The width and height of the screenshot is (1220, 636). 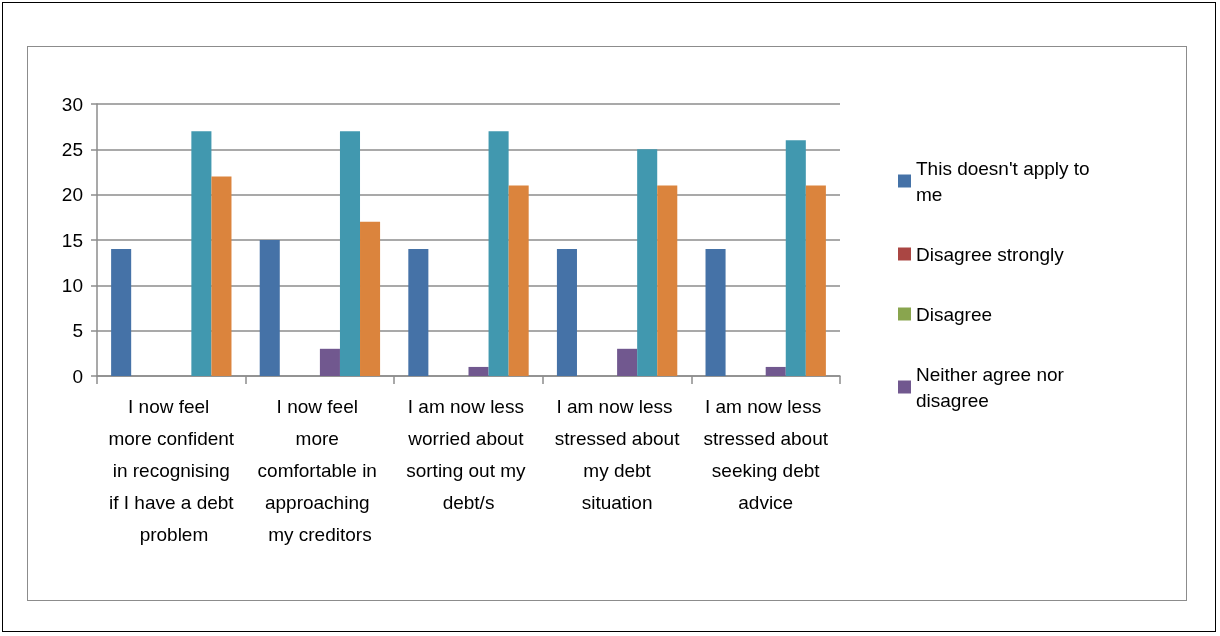 What do you see at coordinates (468, 454) in the screenshot?
I see `x-tick-label: I am now less worried about sorting out my debt/s` at bounding box center [468, 454].